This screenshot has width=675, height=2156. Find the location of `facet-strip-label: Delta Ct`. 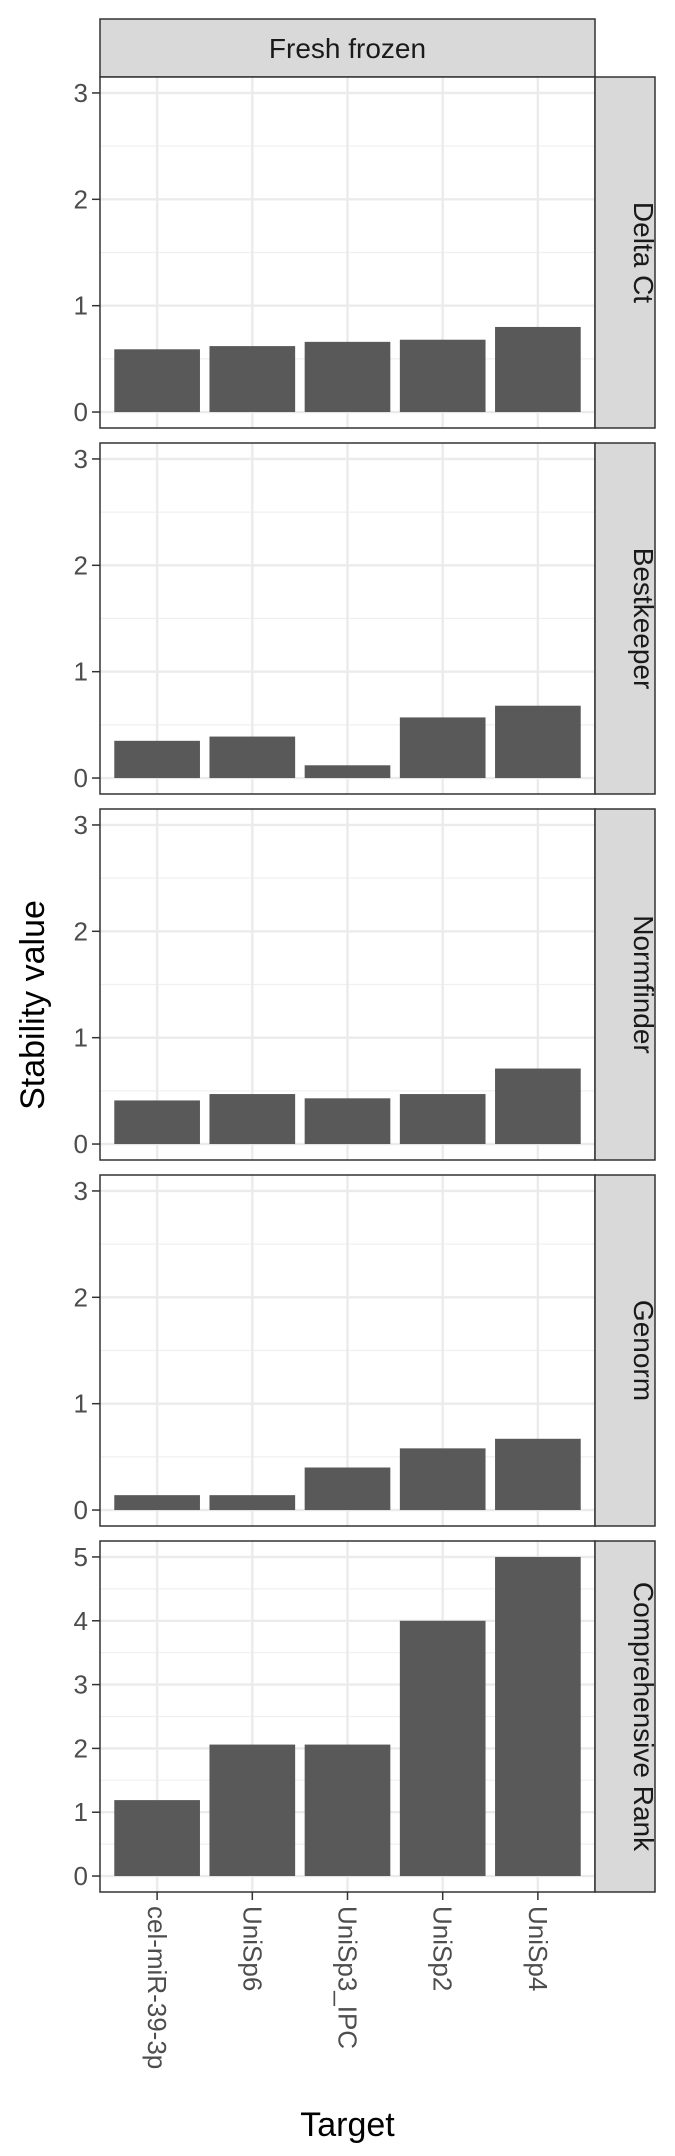

facet-strip-label: Delta Ct is located at coordinates (643, 252).